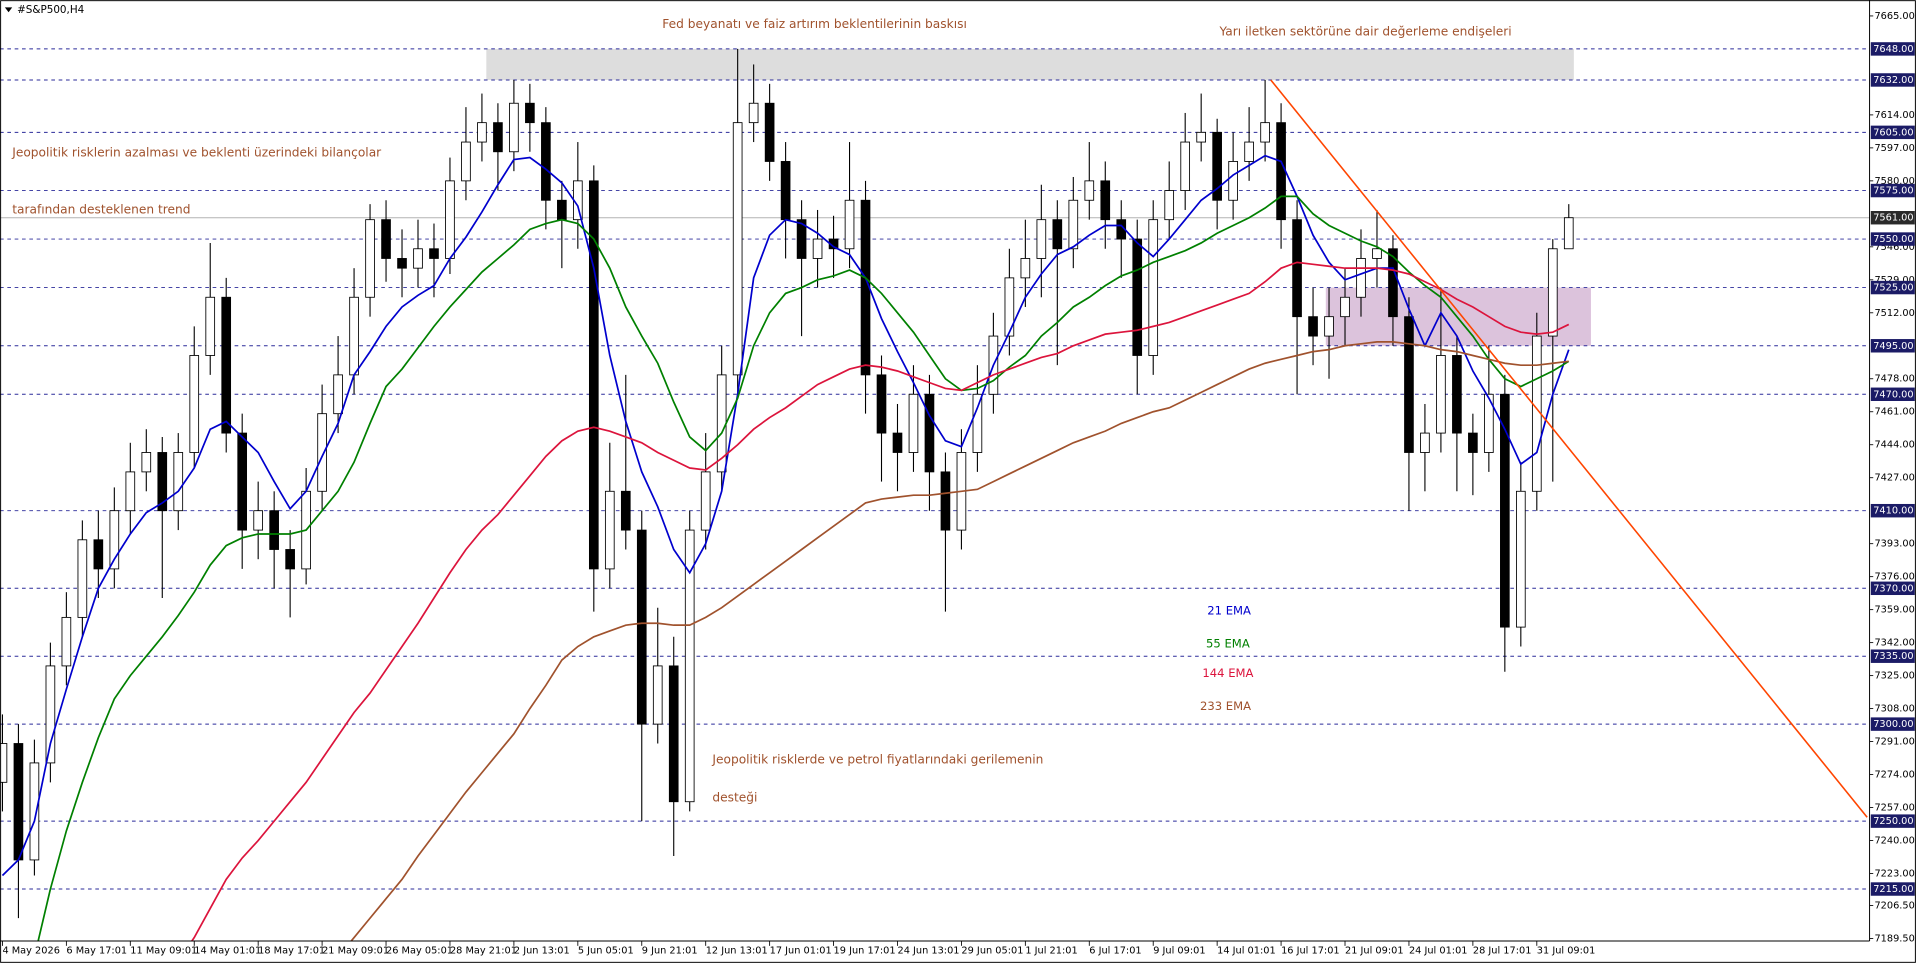  What do you see at coordinates (1894, 412) in the screenshot?
I see `y-tick-label: 7461.00` at bounding box center [1894, 412].